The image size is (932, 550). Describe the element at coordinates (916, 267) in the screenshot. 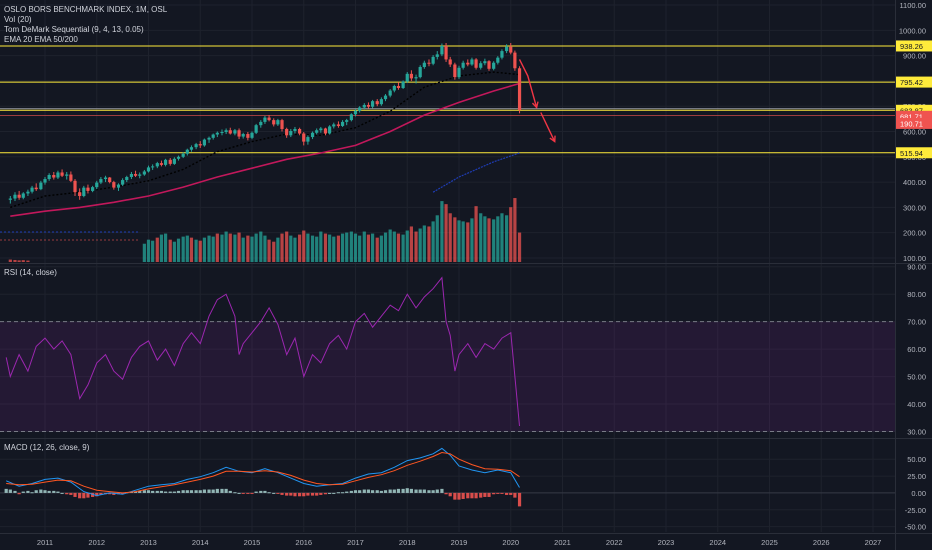

I see `rsi-tick-label: 90.00` at that location.